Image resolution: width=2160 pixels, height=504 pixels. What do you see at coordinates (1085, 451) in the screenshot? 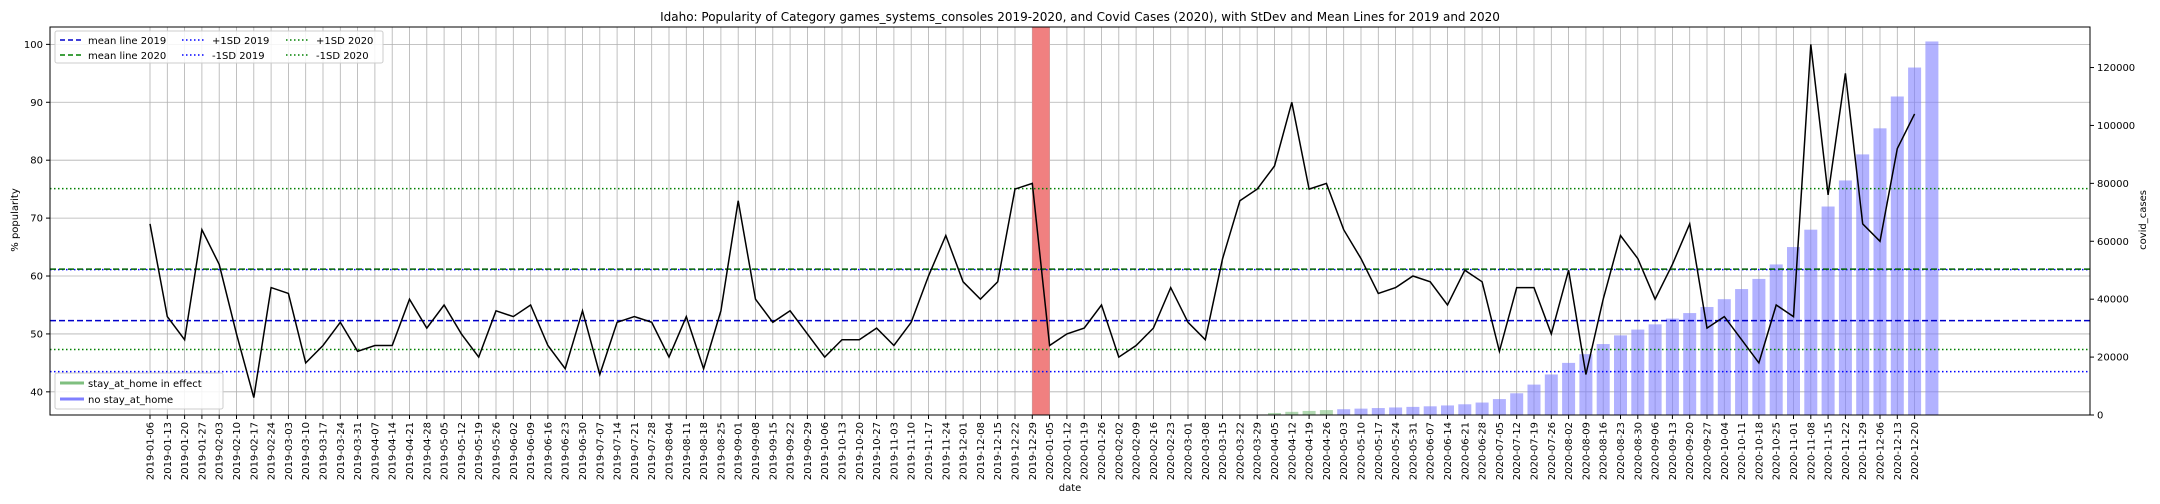
I see `x-tick-label: 2020-01-19` at bounding box center [1085, 451].